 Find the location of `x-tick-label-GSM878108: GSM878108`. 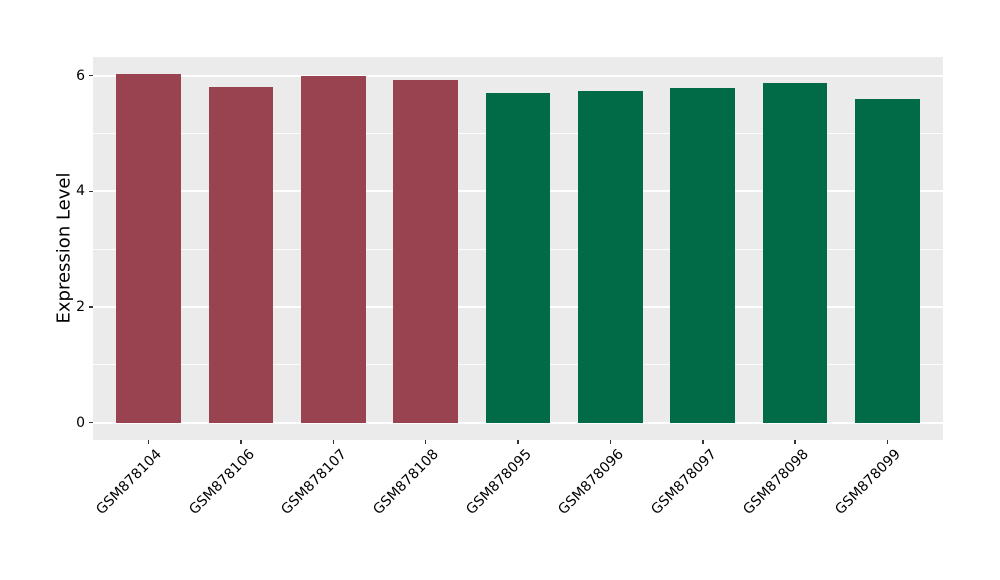

x-tick-label-GSM878108: GSM878108 is located at coordinates (406, 482).